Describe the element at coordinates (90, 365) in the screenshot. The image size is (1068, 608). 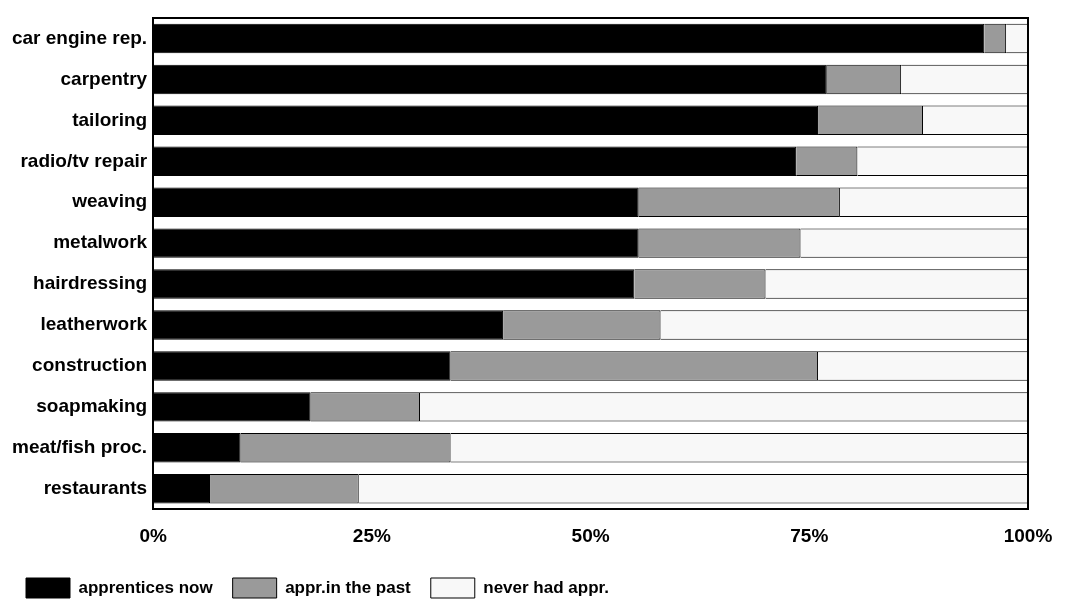
I see `y-tick-label: construction` at that location.